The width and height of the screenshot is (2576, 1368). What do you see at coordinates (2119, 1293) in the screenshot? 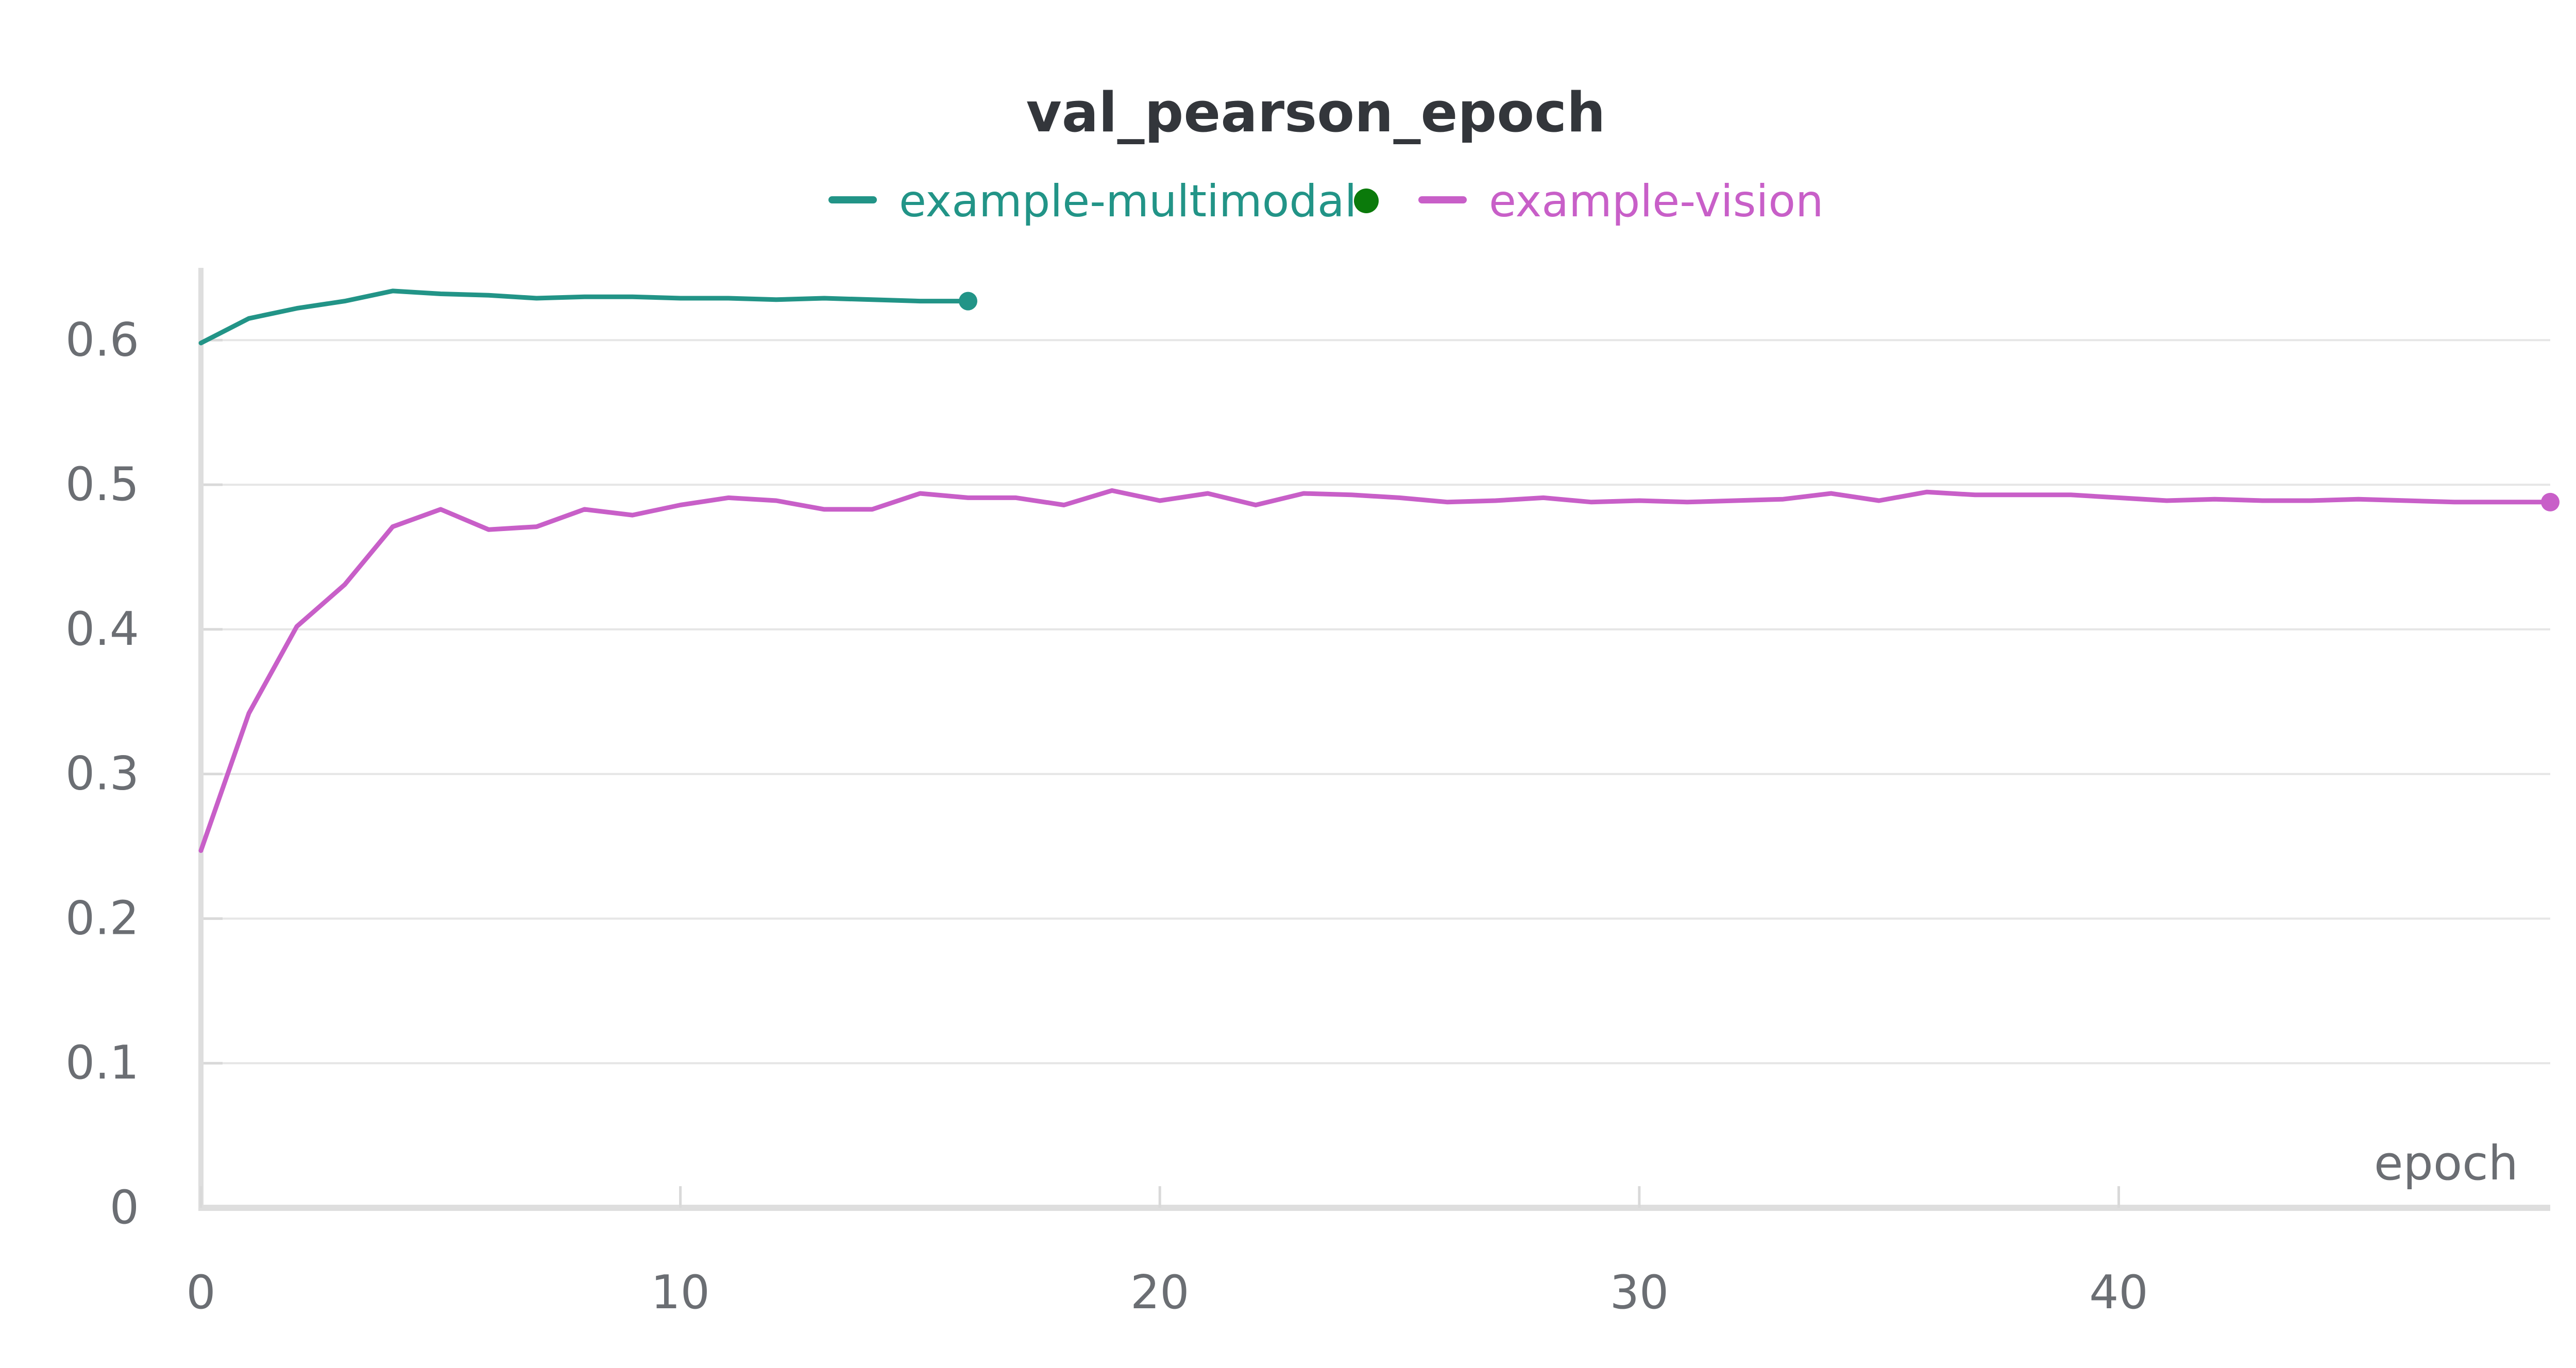
I see `x-tick-label: 40` at bounding box center [2119, 1293].